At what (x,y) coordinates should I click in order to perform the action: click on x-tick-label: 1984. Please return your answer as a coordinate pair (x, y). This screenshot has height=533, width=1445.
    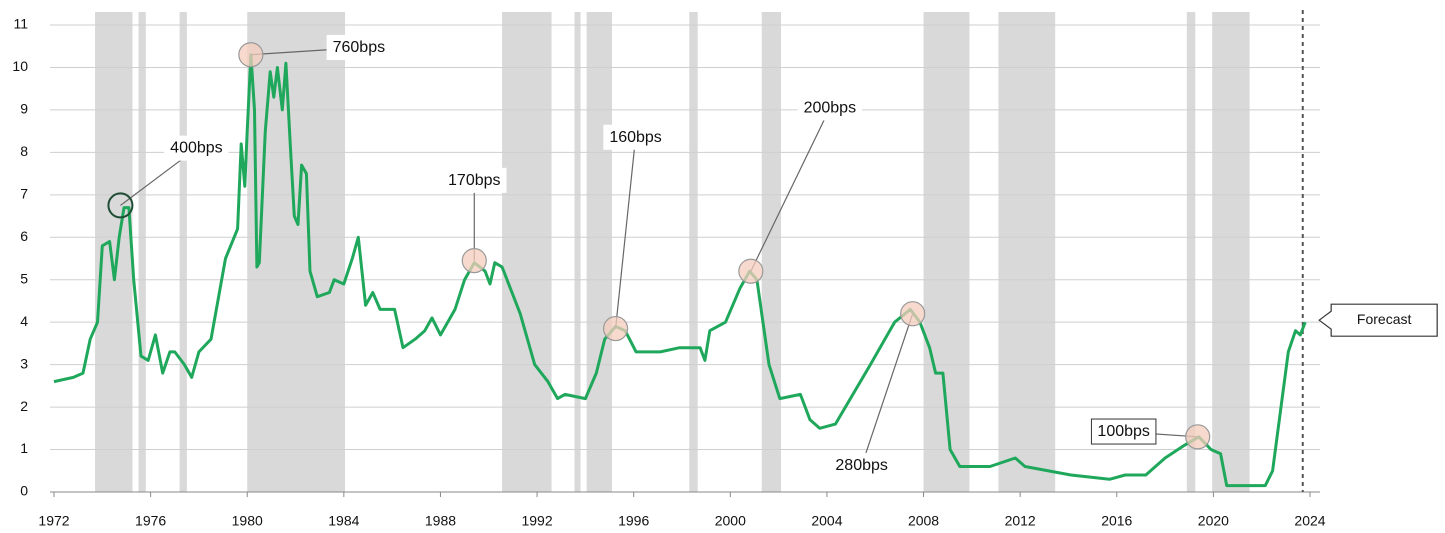
    Looking at the image, I should click on (343, 521).